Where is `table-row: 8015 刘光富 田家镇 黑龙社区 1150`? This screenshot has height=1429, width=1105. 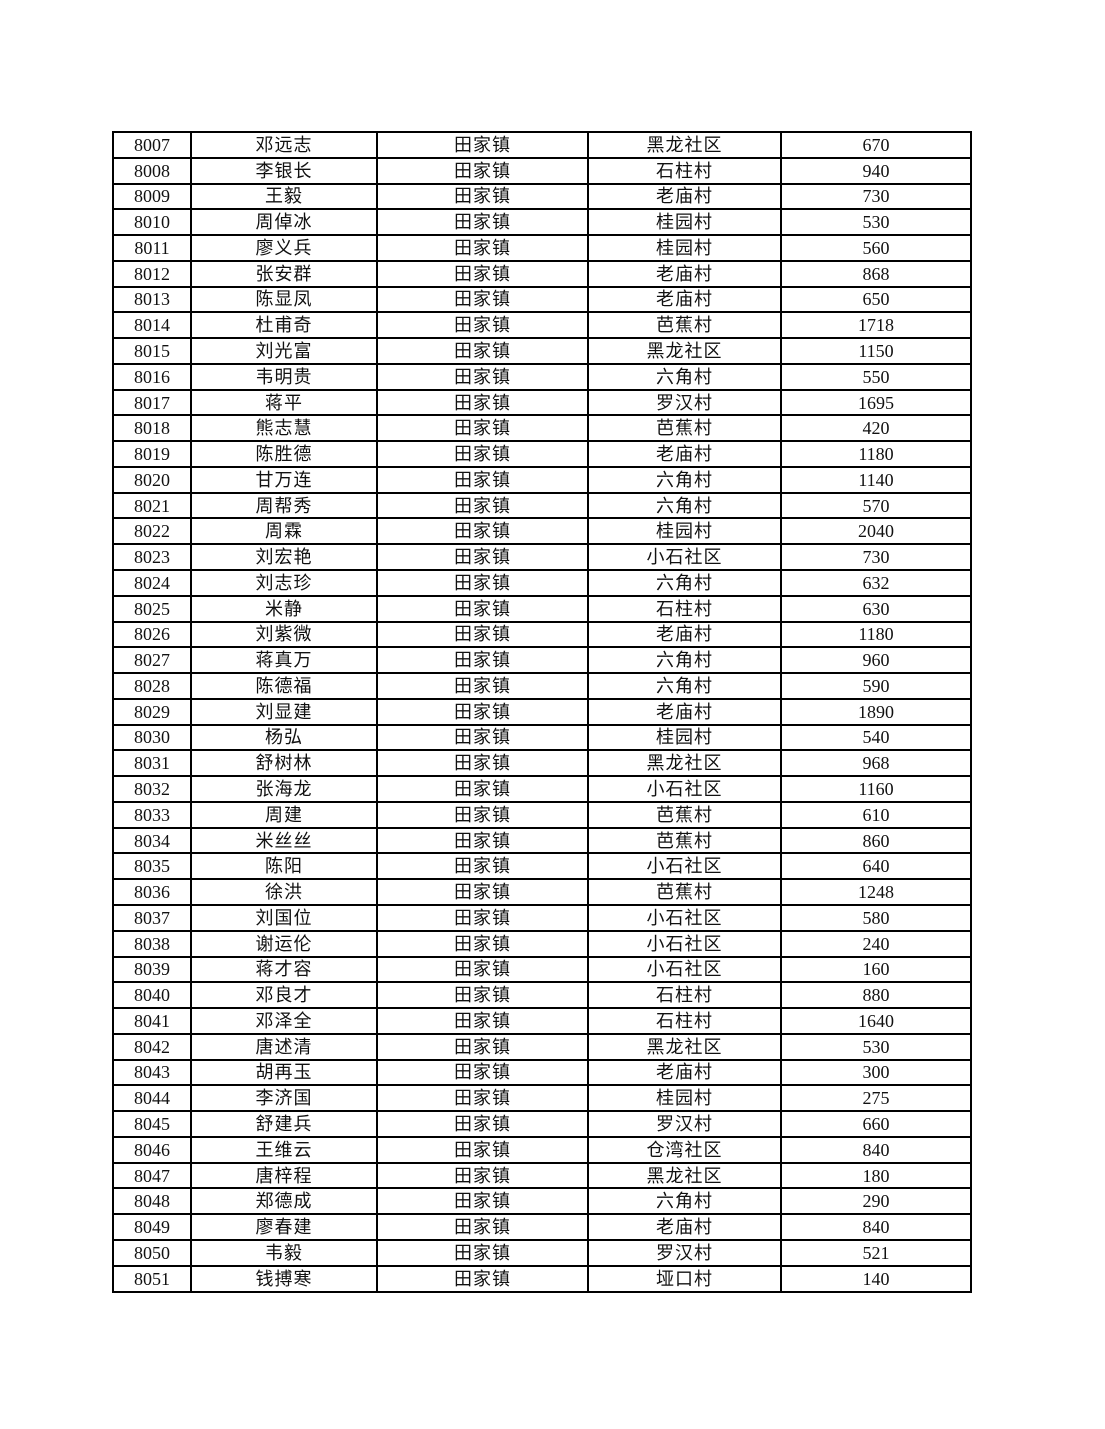 table-row: 8015 刘光富 田家镇 黑龙社区 1150 is located at coordinates (542, 351).